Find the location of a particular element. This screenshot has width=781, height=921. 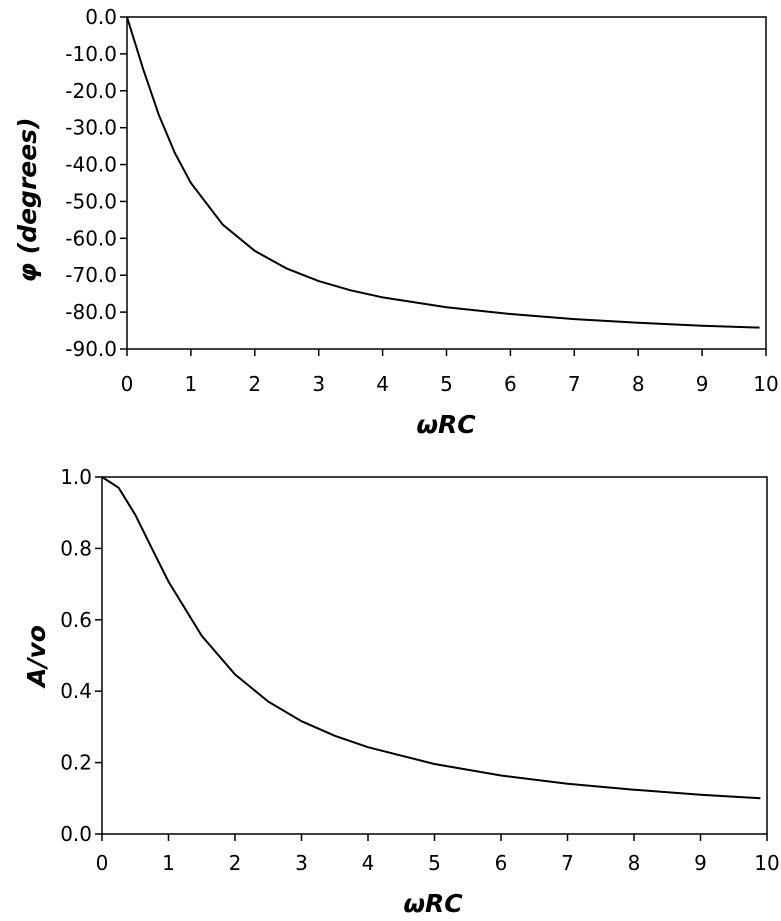

amplitude-x-axis-title: ωRC is located at coordinates (433, 903).